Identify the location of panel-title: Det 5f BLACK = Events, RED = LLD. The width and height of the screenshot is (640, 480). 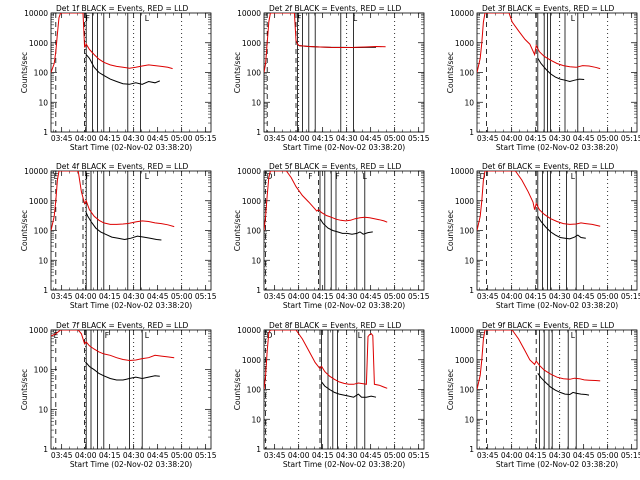
(335, 166).